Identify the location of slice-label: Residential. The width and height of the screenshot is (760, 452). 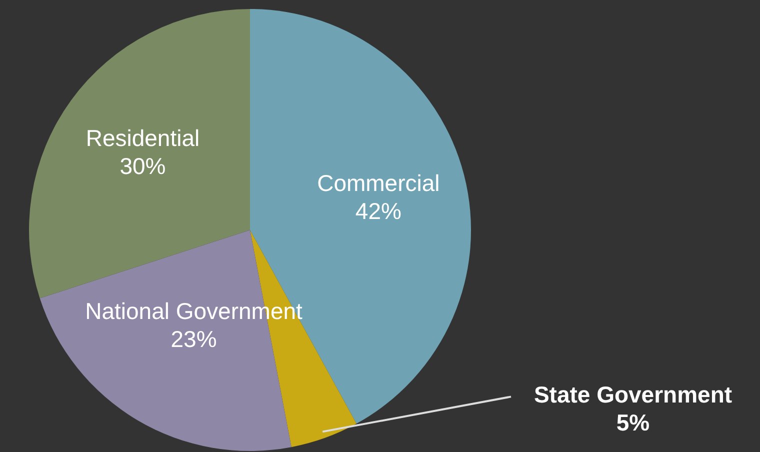
(143, 138).